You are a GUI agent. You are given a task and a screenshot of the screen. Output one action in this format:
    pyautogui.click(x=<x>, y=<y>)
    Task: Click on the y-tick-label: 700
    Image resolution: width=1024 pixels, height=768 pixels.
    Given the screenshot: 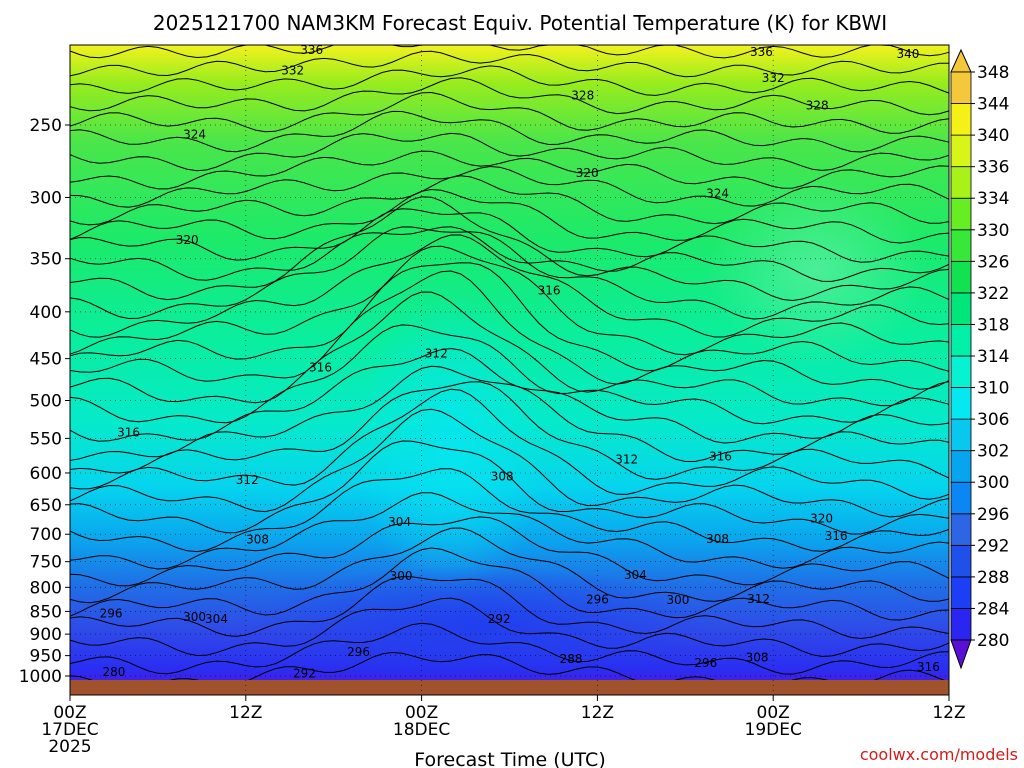 What is the action you would take?
    pyautogui.click(x=46, y=535)
    